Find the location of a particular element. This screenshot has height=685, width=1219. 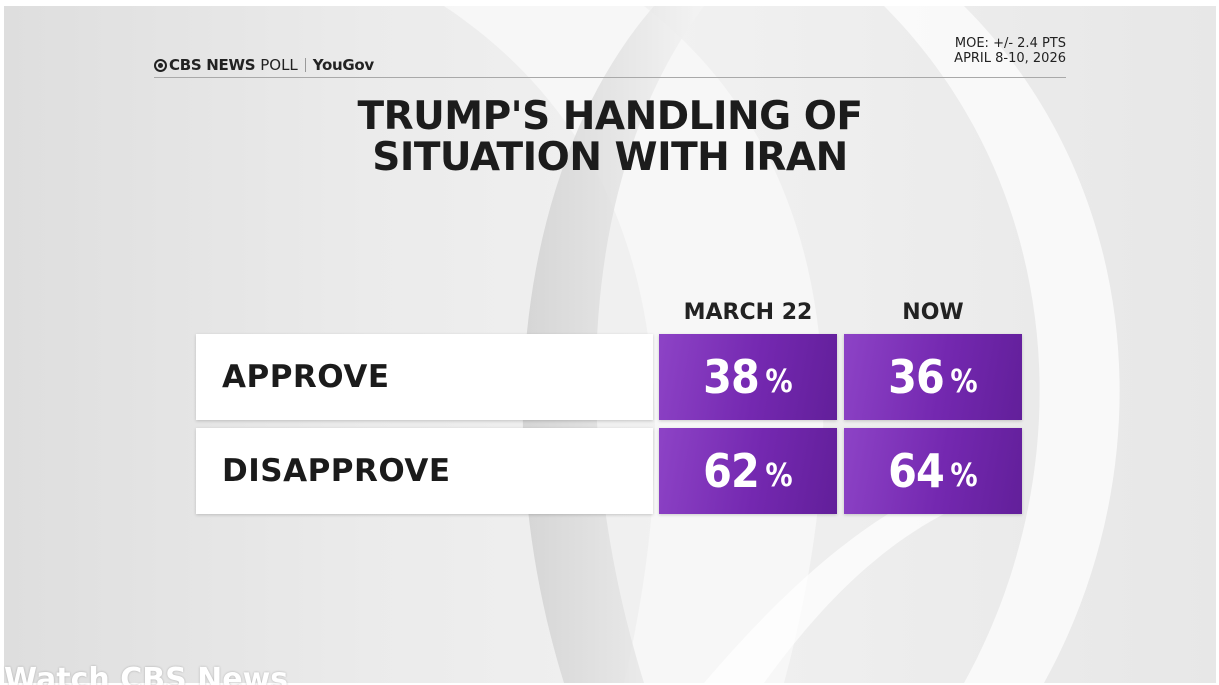

poll-label: POLL is located at coordinates (279, 65).